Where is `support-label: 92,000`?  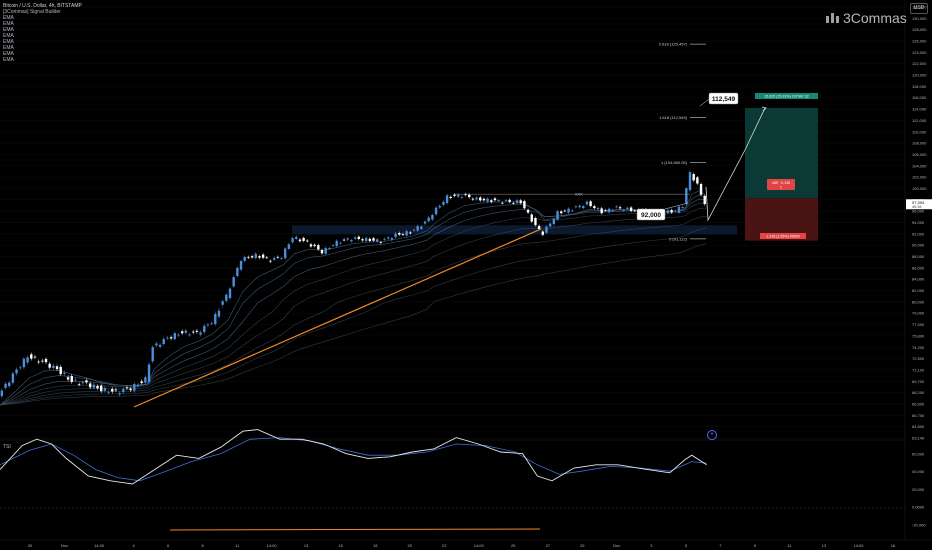
support-label: 92,000 is located at coordinates (651, 215).